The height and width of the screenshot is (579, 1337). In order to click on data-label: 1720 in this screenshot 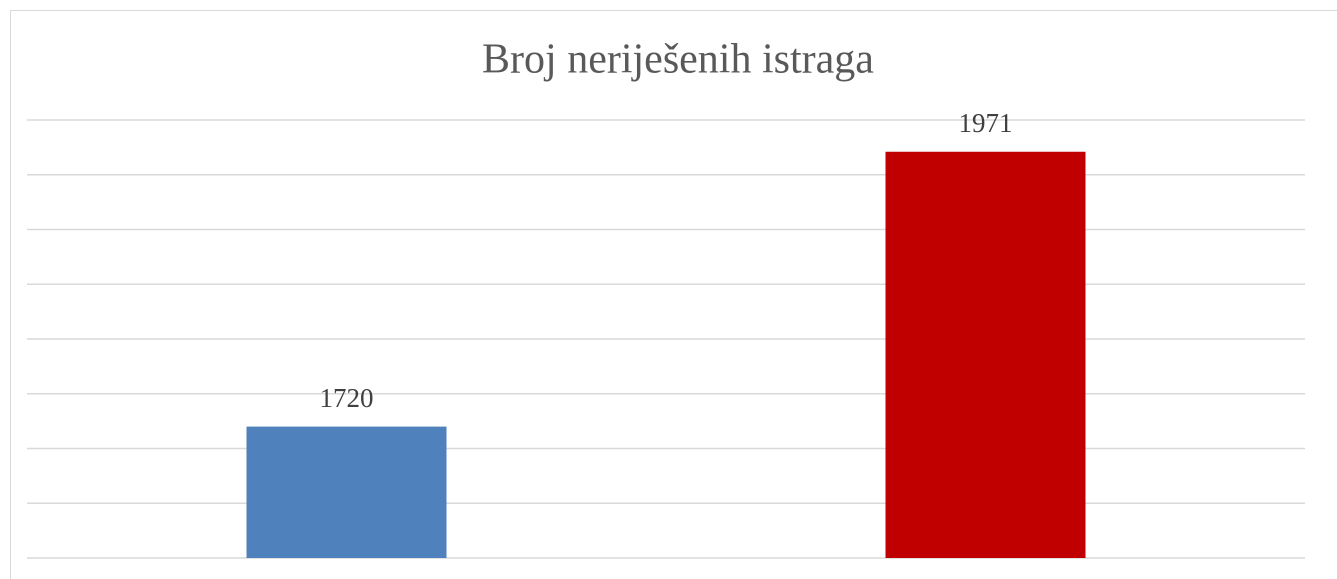, I will do `click(347, 398)`.